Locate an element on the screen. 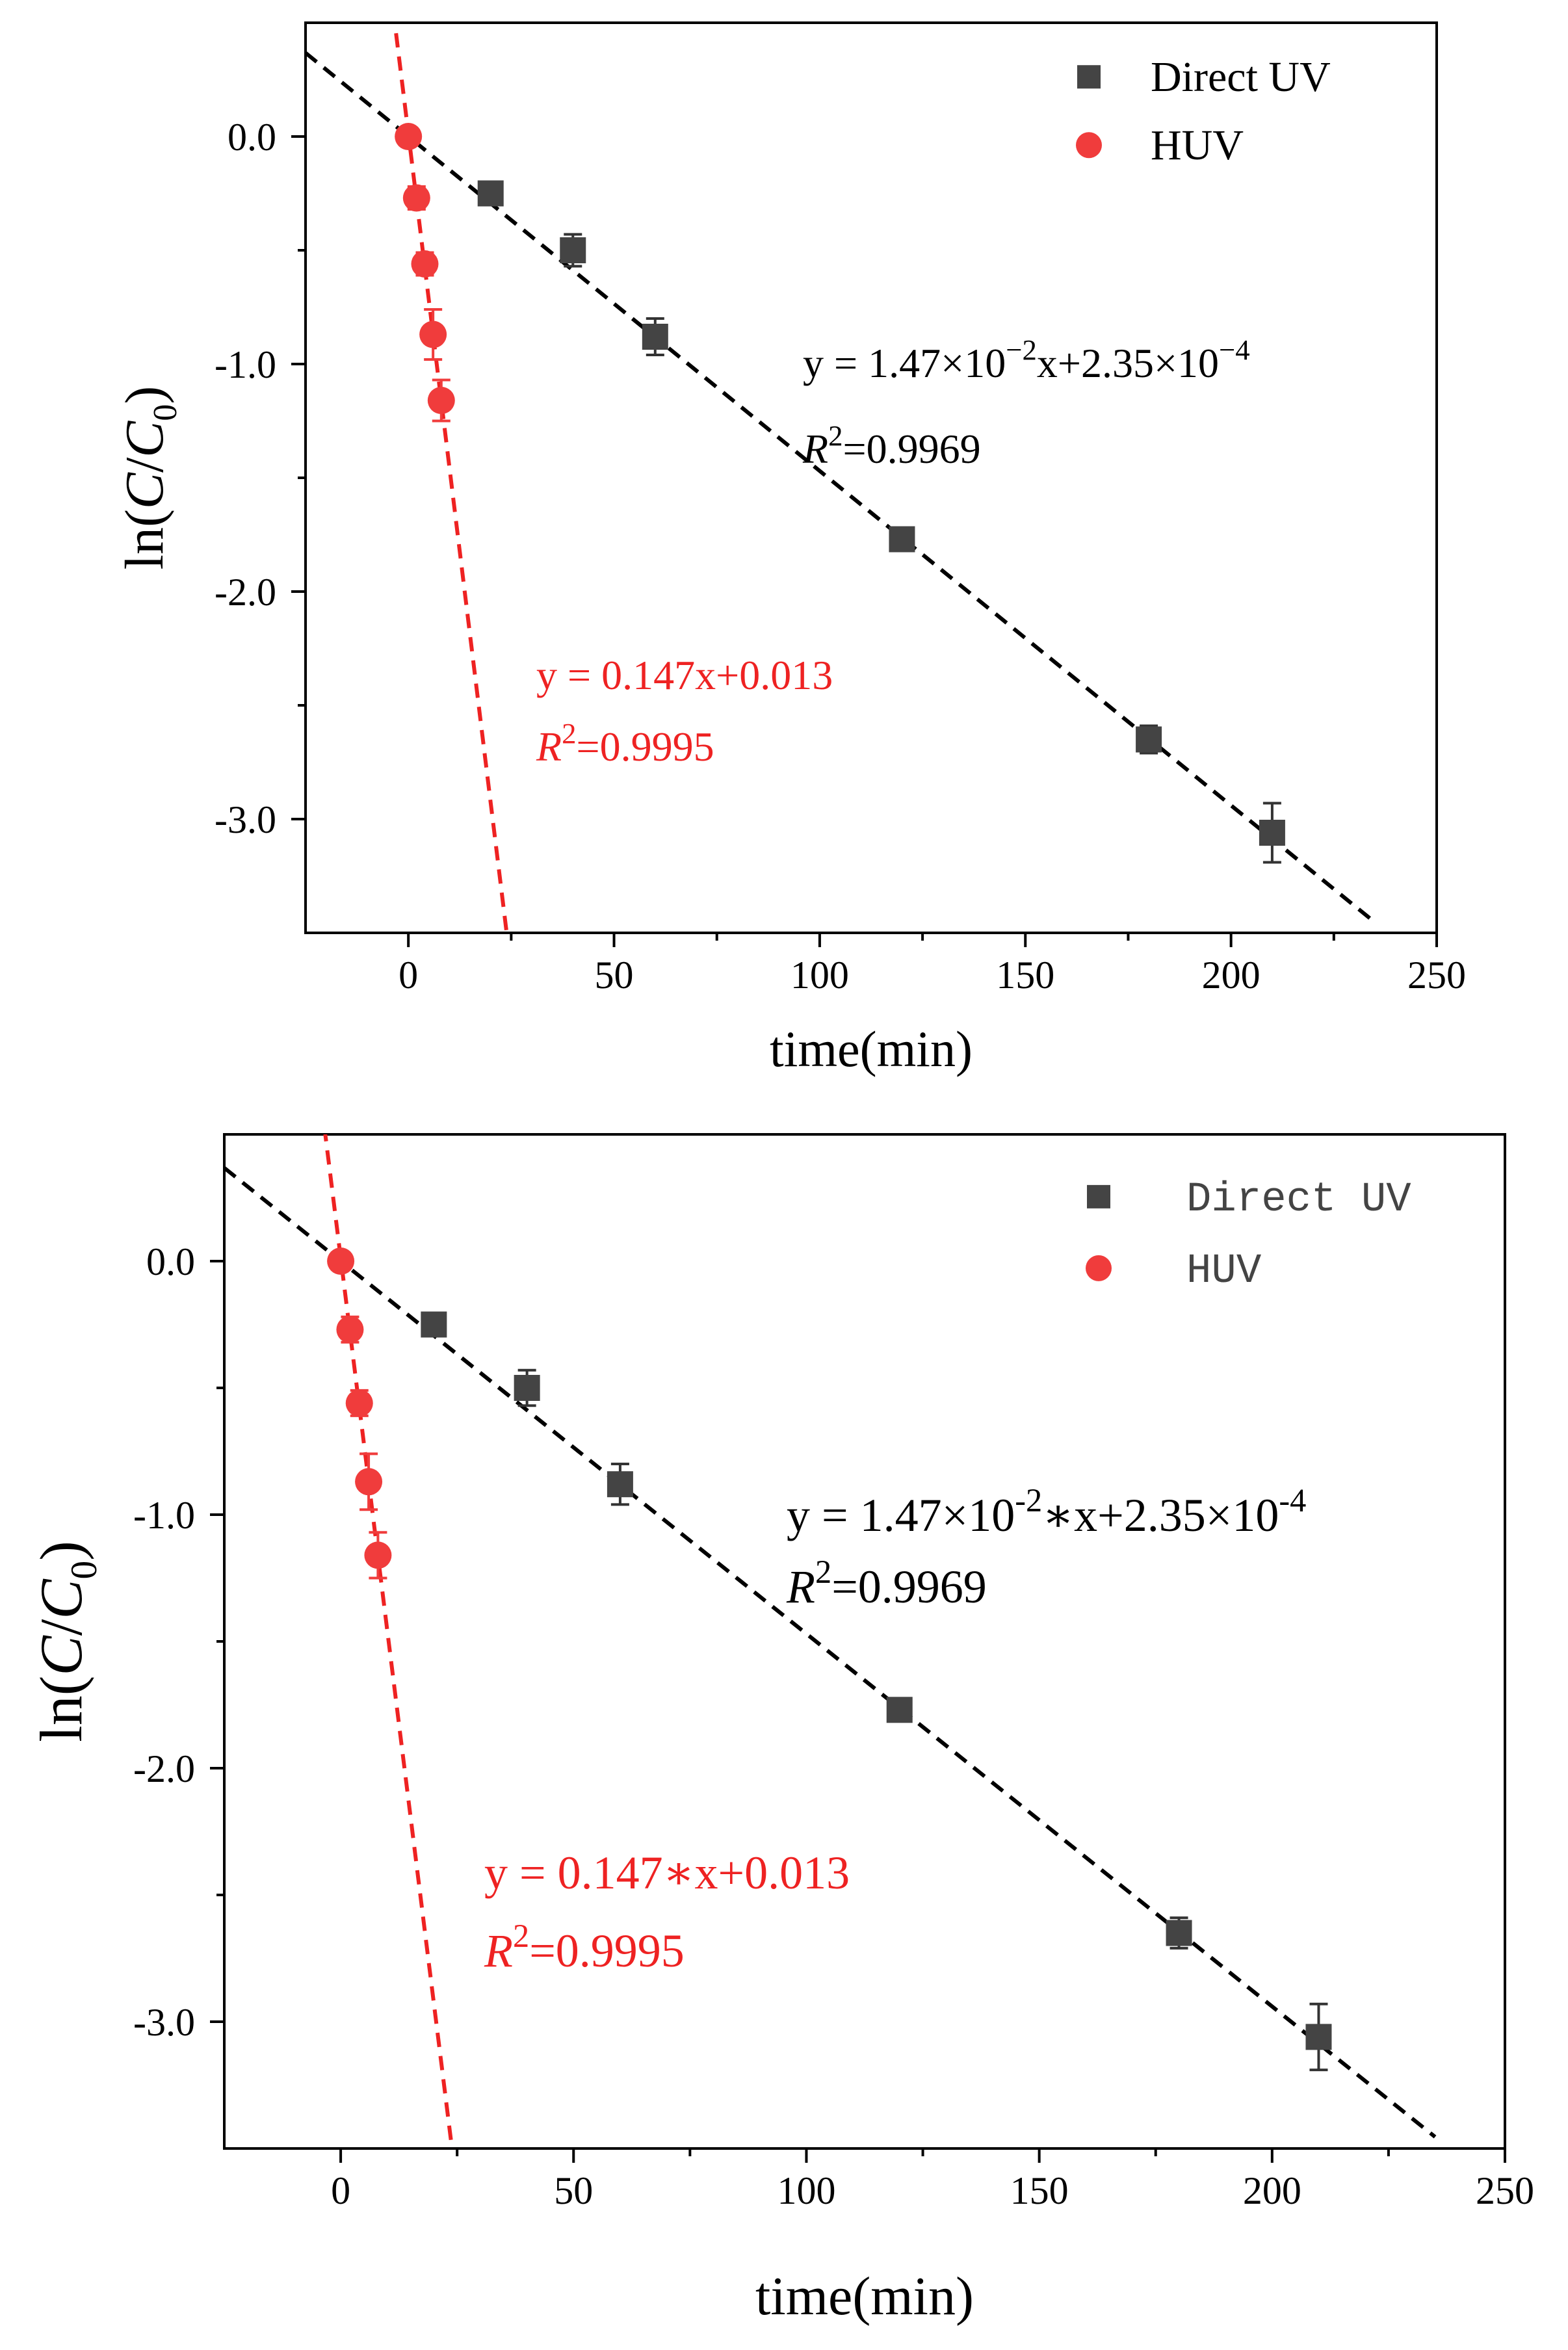 Image resolution: width=1568 pixels, height=2350 pixels. direct-uv-eq-mid: x+2.35×10 is located at coordinates (1128, 363).